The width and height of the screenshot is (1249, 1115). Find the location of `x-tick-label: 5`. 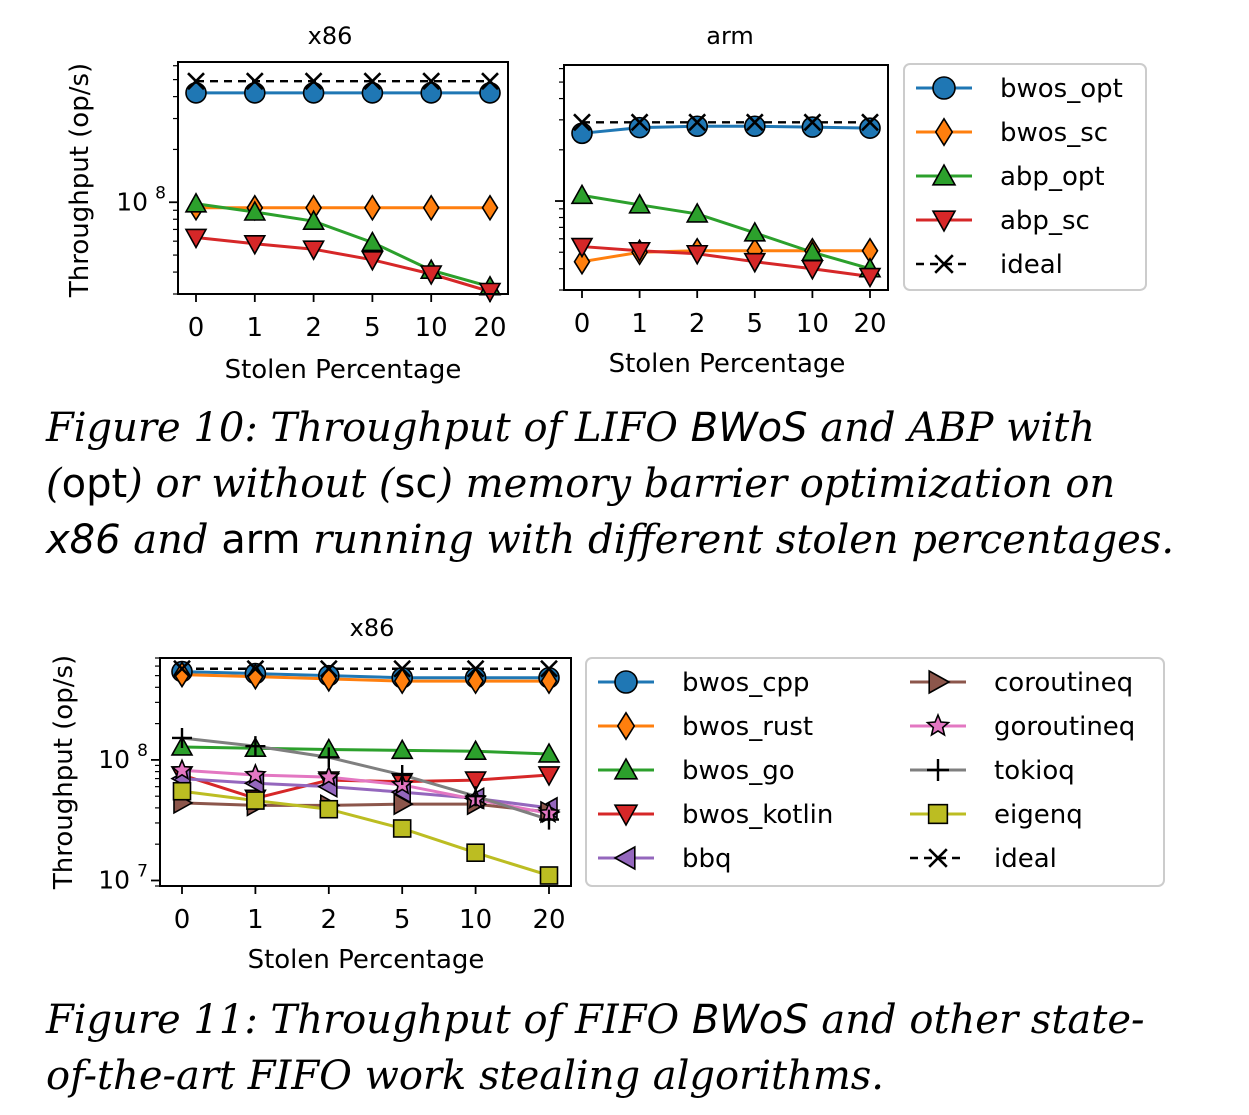

x-tick-label: 5 is located at coordinates (755, 324).